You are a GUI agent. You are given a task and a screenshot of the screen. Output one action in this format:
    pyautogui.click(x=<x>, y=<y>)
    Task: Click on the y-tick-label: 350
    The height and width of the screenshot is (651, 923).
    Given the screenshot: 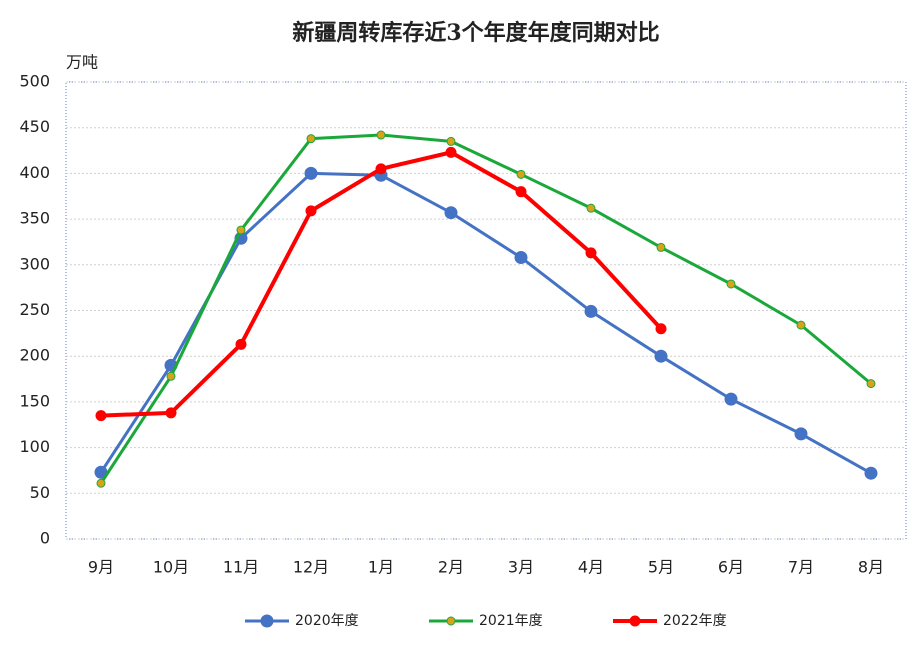 What is the action you would take?
    pyautogui.click(x=34, y=218)
    